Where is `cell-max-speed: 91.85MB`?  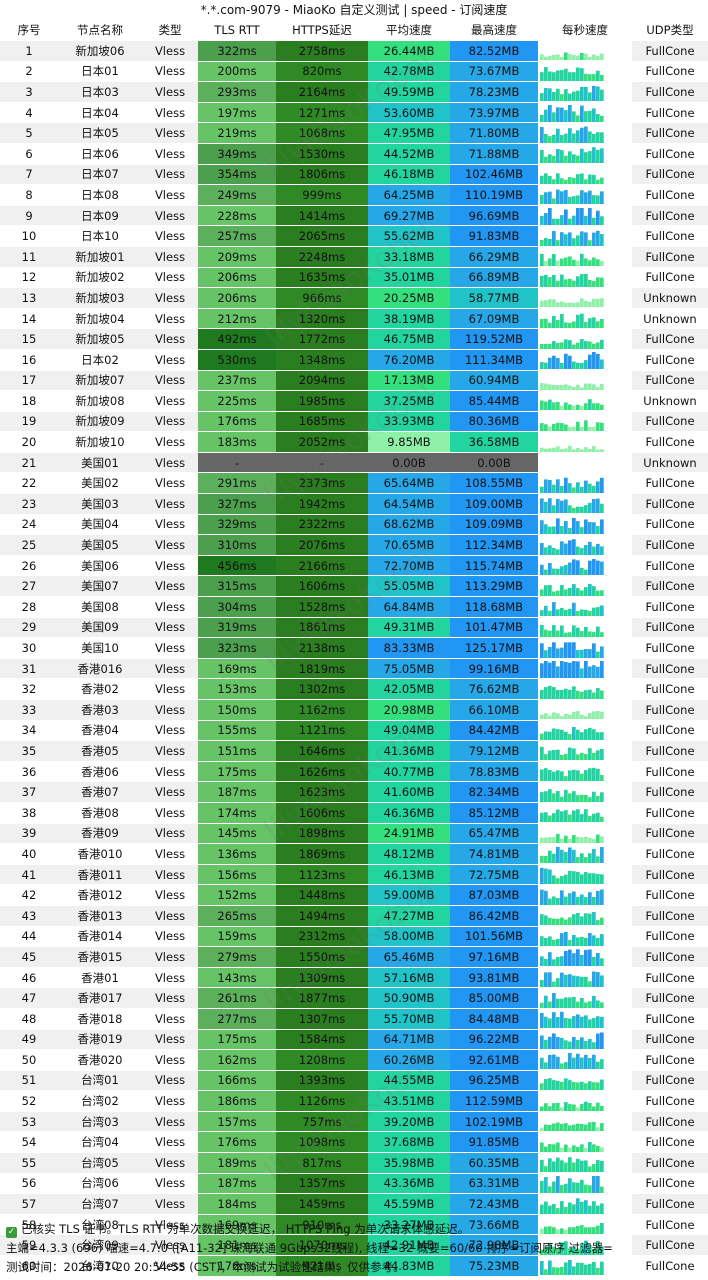
cell-max-speed: 91.85MB is located at coordinates (494, 1142).